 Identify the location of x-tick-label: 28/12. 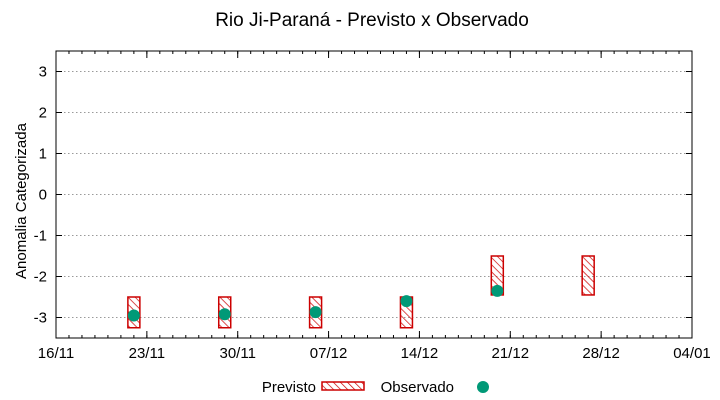
(601, 353).